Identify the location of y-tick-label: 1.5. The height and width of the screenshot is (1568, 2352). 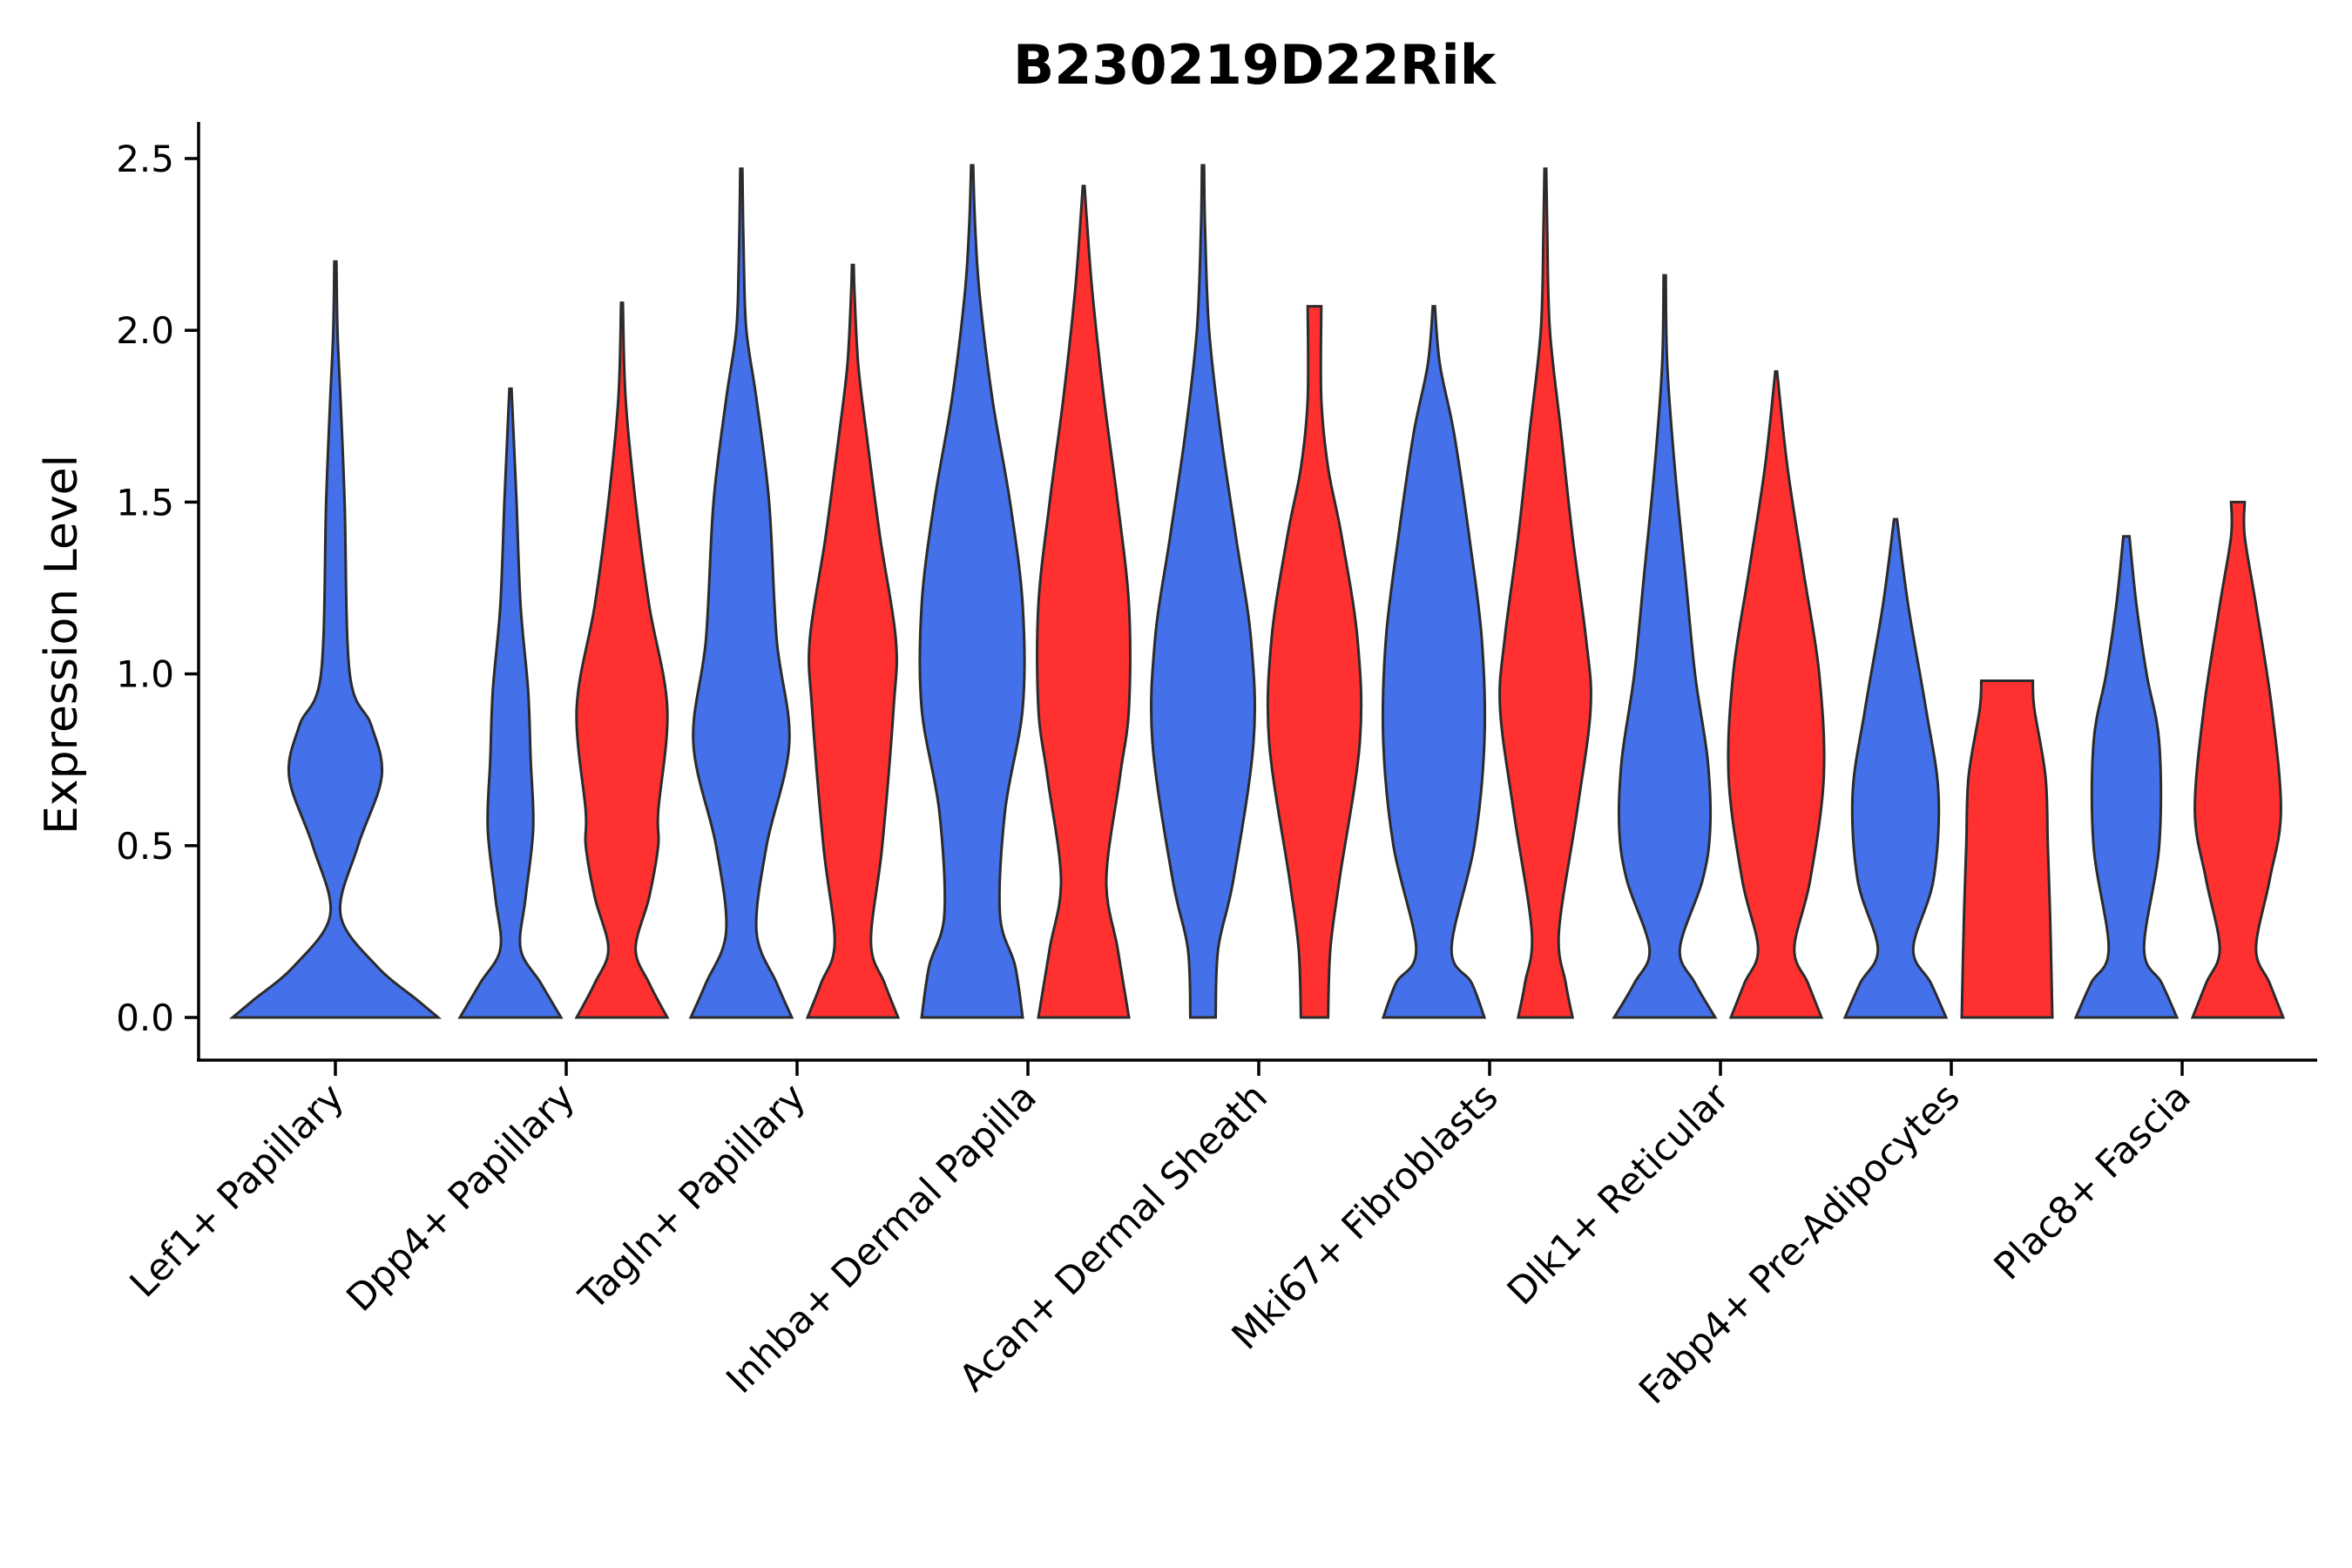
(145, 502).